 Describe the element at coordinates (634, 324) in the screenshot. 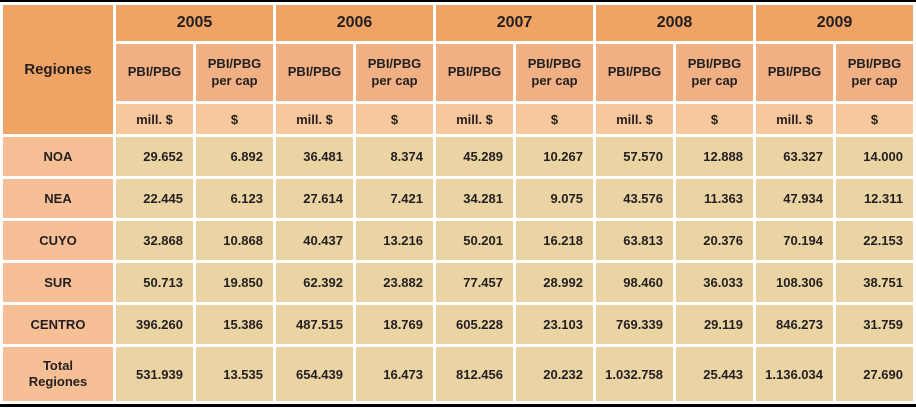

I see `value-cell: 769.339` at that location.